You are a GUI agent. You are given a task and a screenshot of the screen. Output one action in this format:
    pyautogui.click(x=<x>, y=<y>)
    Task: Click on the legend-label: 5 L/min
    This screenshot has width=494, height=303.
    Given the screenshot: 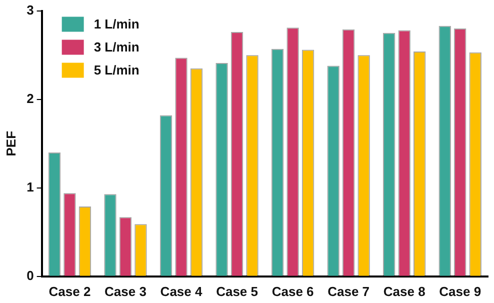 What is the action you would take?
    pyautogui.click(x=117, y=70)
    